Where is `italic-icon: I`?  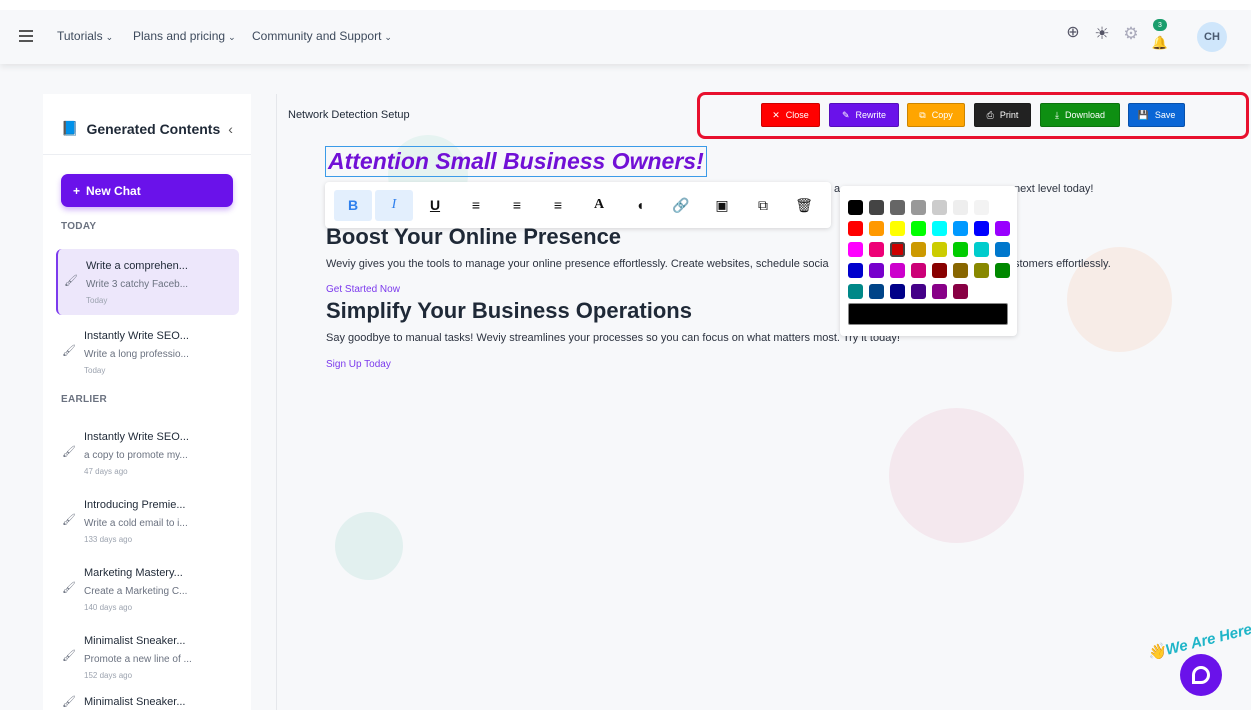 italic-icon: I is located at coordinates (394, 205).